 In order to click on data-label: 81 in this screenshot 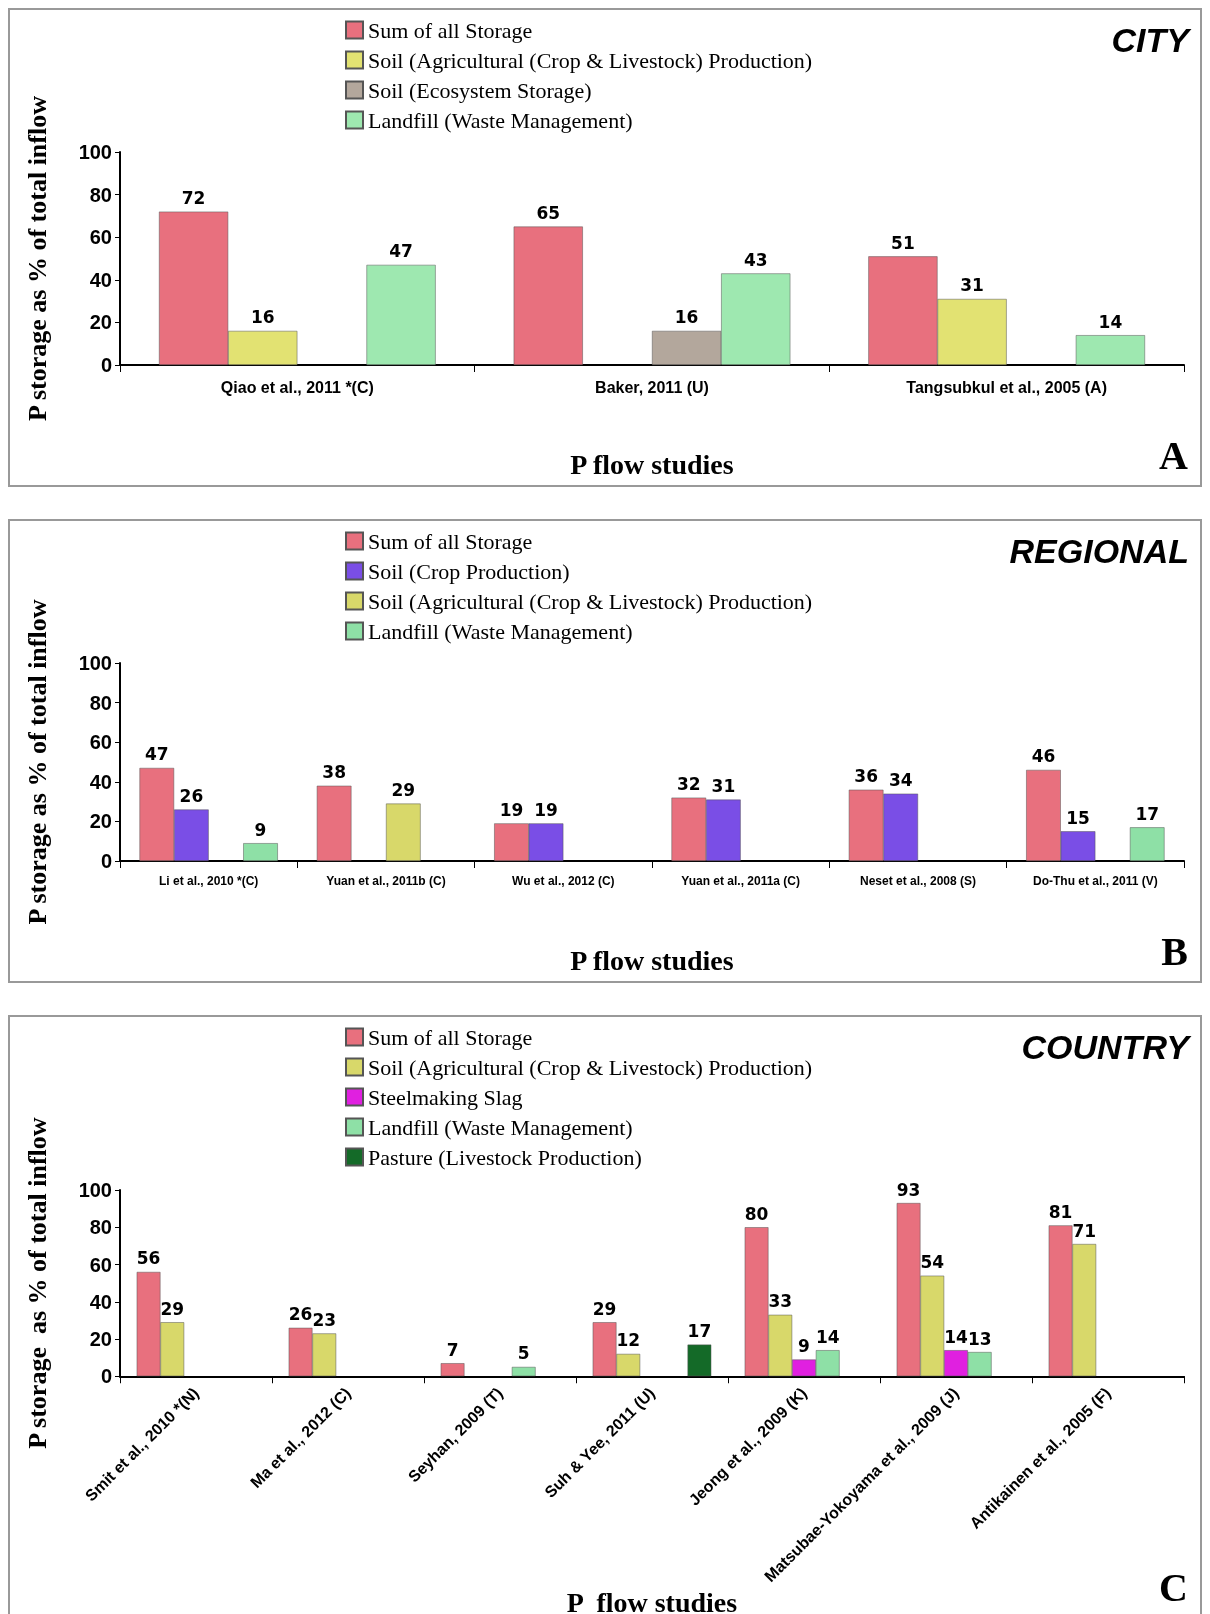, I will do `click(1060, 1211)`.